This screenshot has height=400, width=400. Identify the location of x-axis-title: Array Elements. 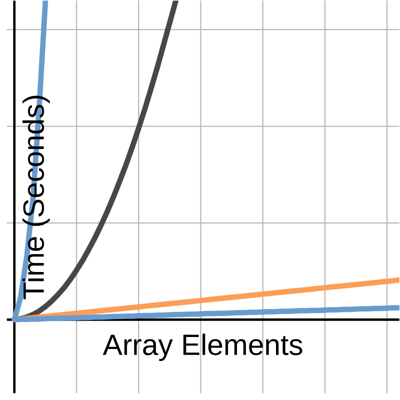
(202, 348).